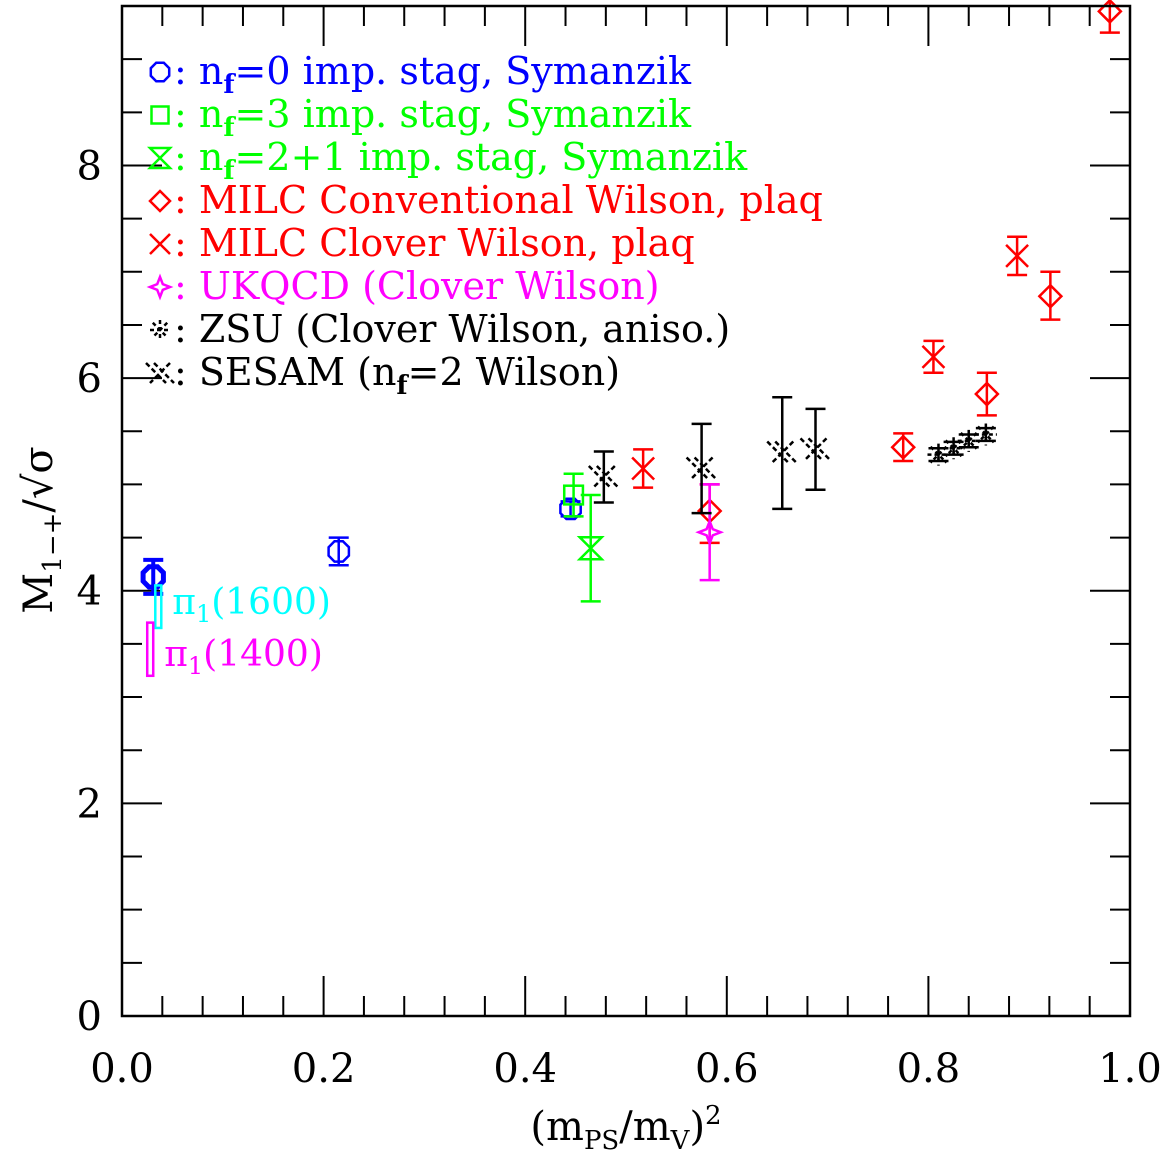 The height and width of the screenshot is (1162, 1170). Describe the element at coordinates (461, 160) in the screenshot. I see `legend-label: : nf=2+1 imp. stag, Symanzik` at that location.